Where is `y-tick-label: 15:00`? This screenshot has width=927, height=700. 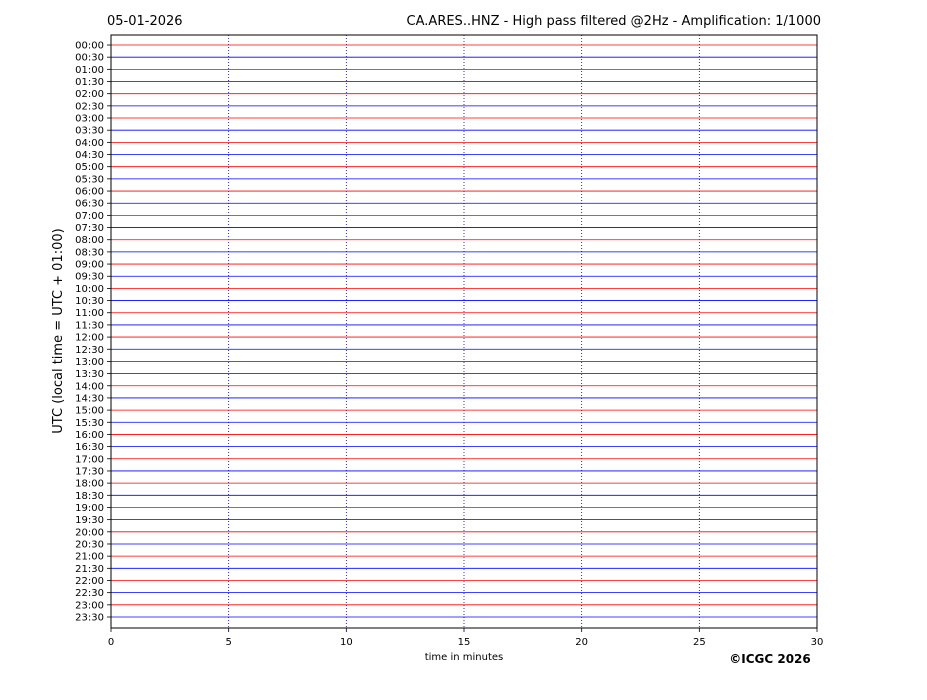 y-tick-label: 15:00 is located at coordinates (89, 411).